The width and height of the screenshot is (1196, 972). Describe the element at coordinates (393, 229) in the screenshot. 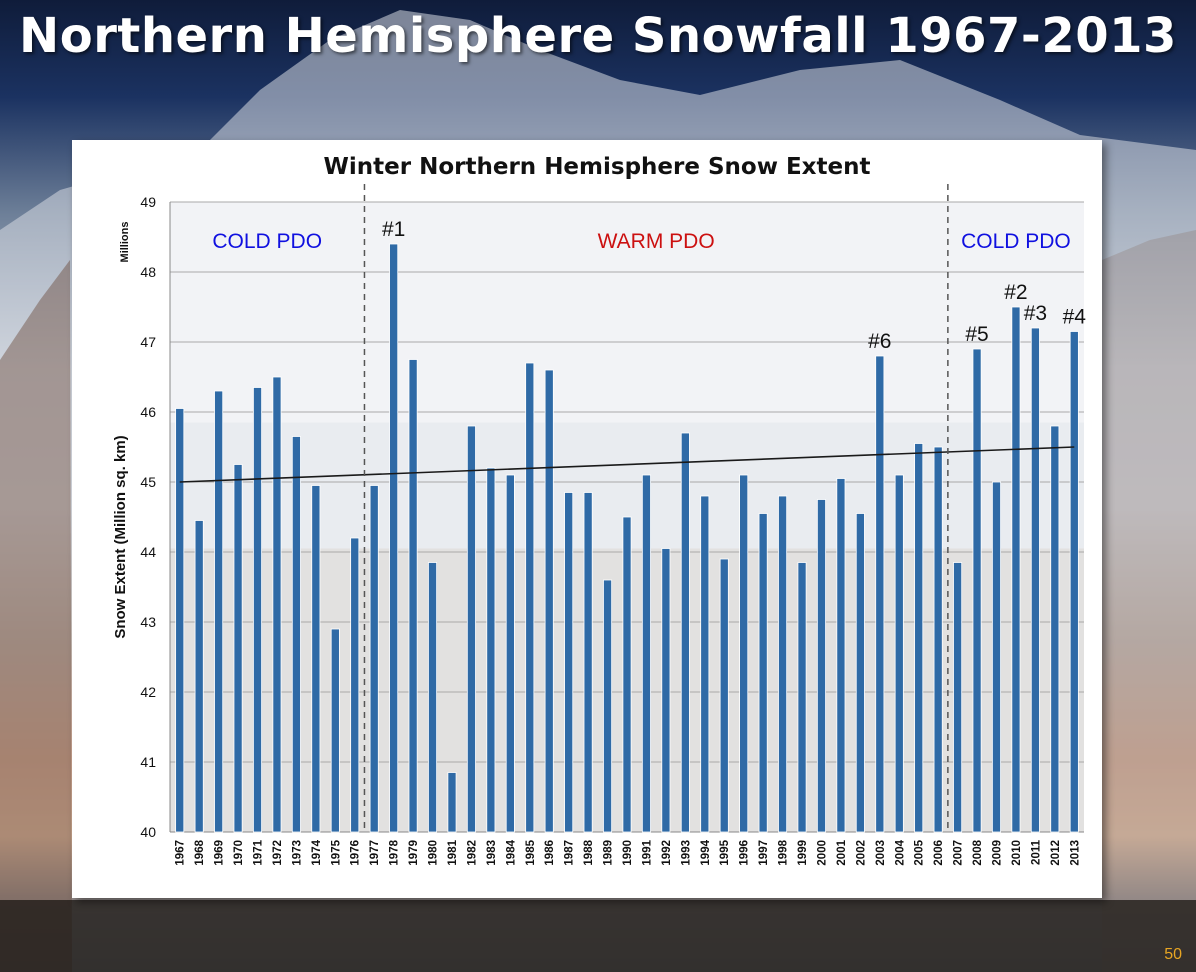

I see `rank-label-1978: #1` at that location.